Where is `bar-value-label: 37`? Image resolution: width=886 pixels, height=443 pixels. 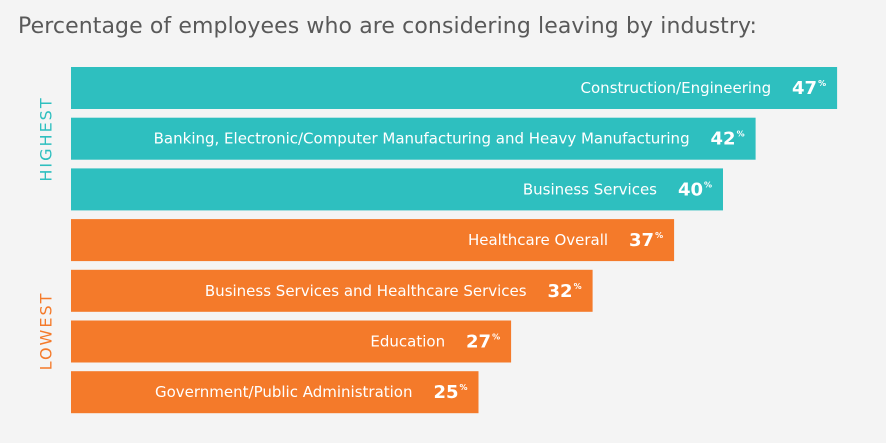 bar-value-label: 37 is located at coordinates (641, 240).